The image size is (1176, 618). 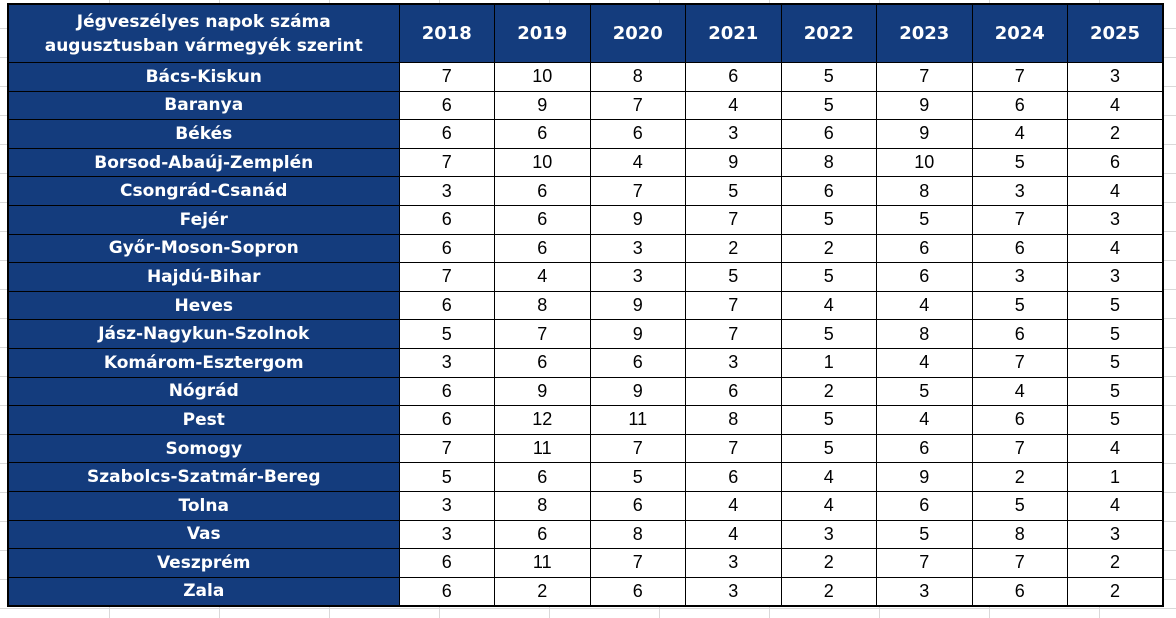 I want to click on table-row: Győr-Moson-Sopron 6 6 3 2 2 6 6 4, so click(x=585, y=248).